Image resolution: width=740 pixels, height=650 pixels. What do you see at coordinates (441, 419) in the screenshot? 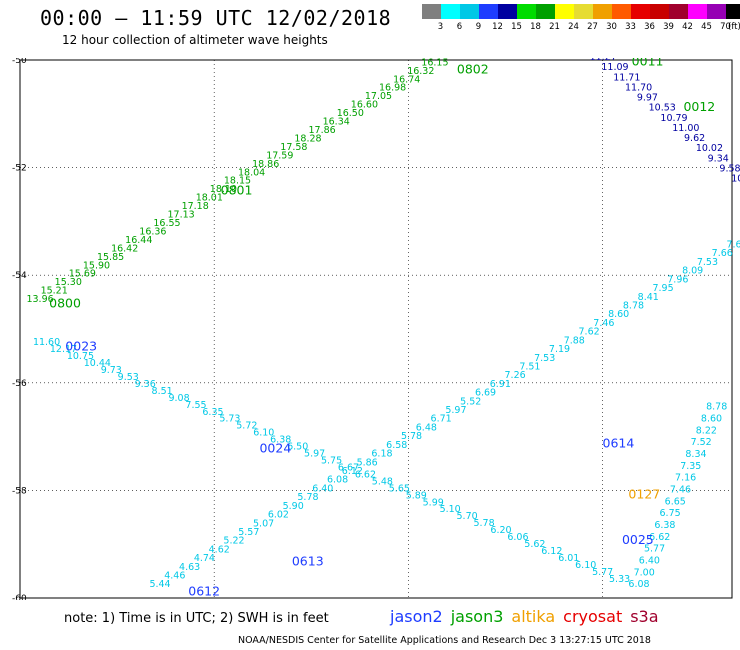
I see `swh-value: 6.71` at bounding box center [441, 419].